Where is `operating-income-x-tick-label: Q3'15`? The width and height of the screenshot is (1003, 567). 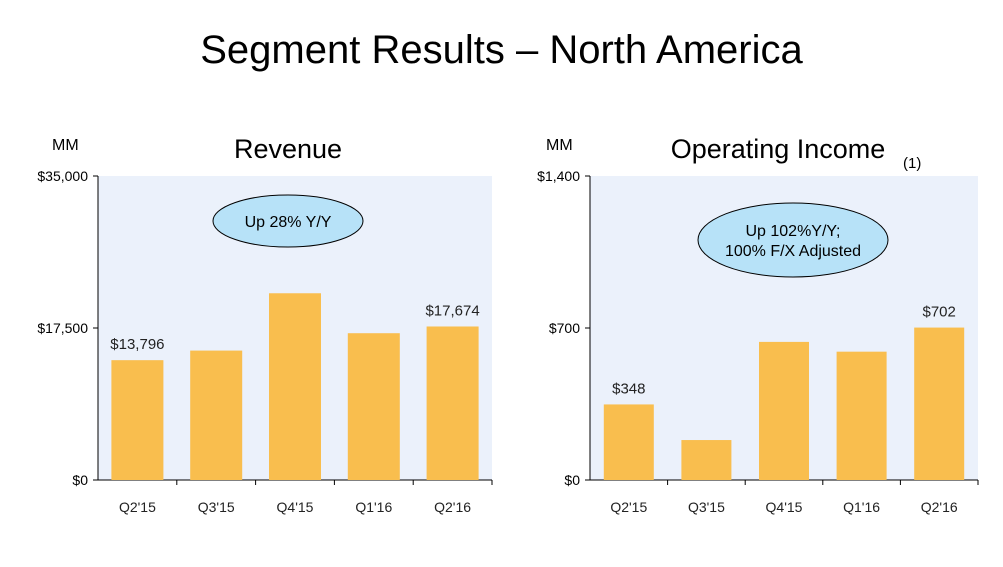 operating-income-x-tick-label: Q3'15 is located at coordinates (706, 507).